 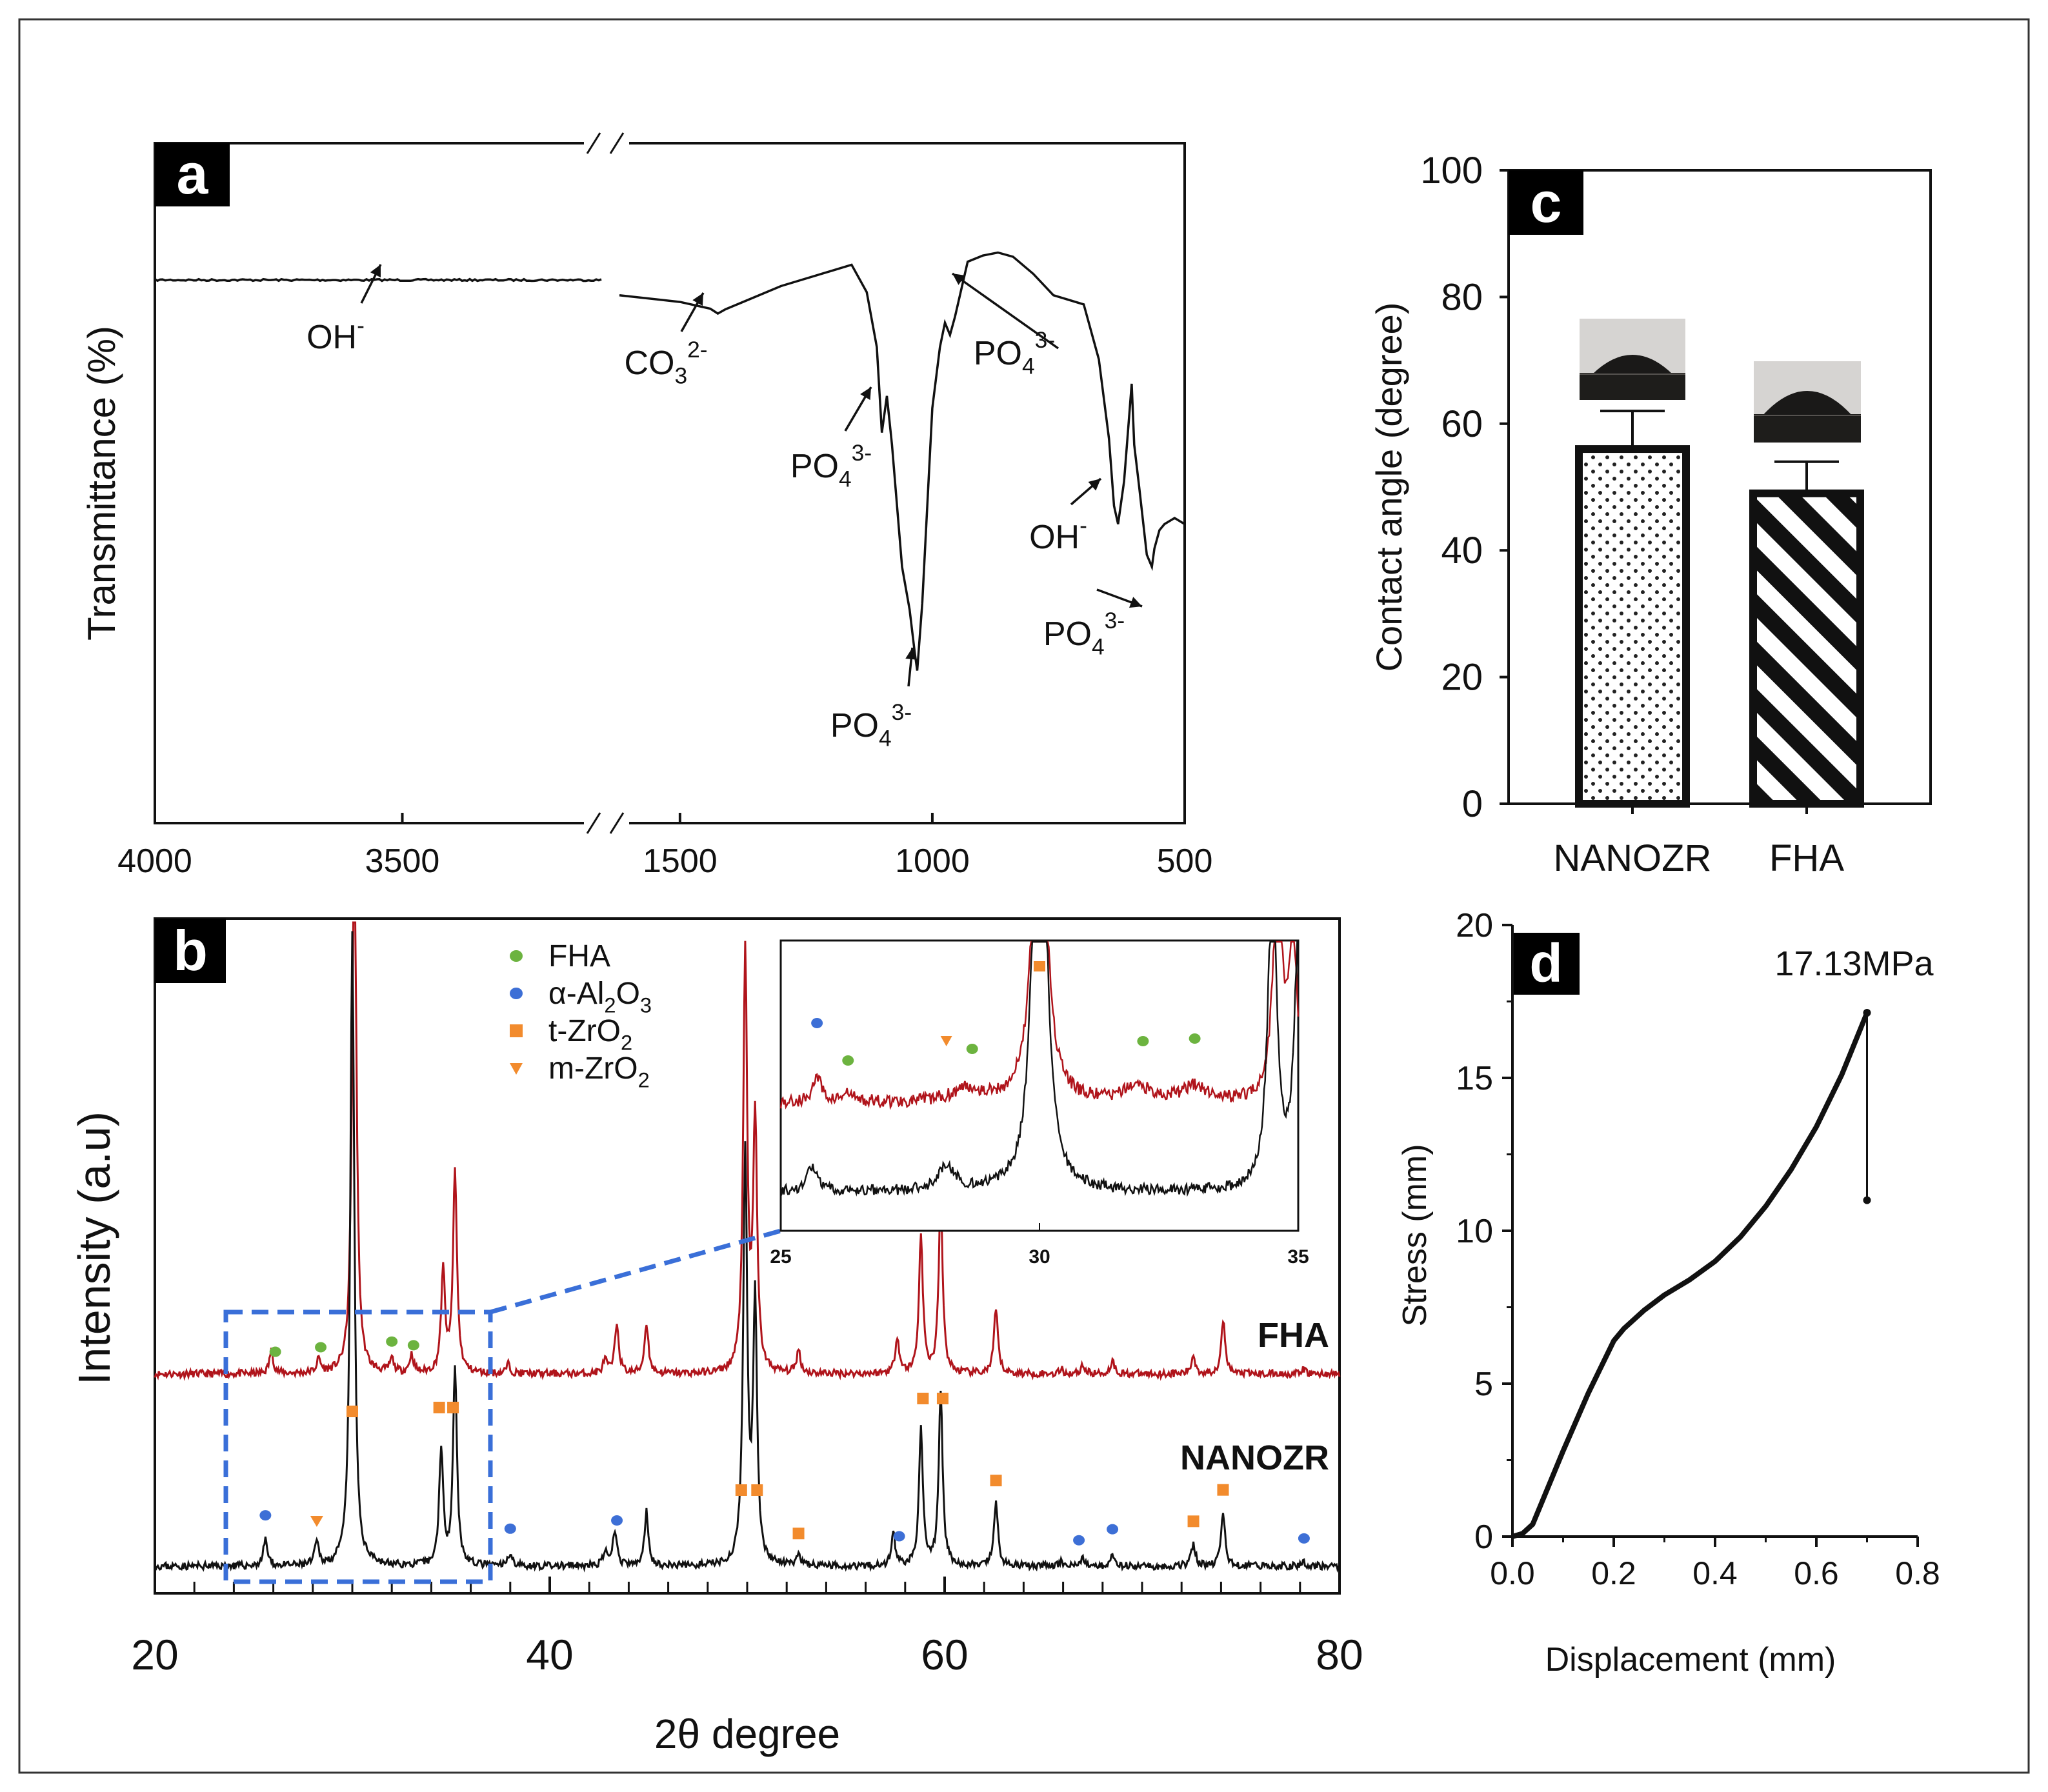 I want to click on x-tick-label-80: 80, so click(x=1339, y=1654).